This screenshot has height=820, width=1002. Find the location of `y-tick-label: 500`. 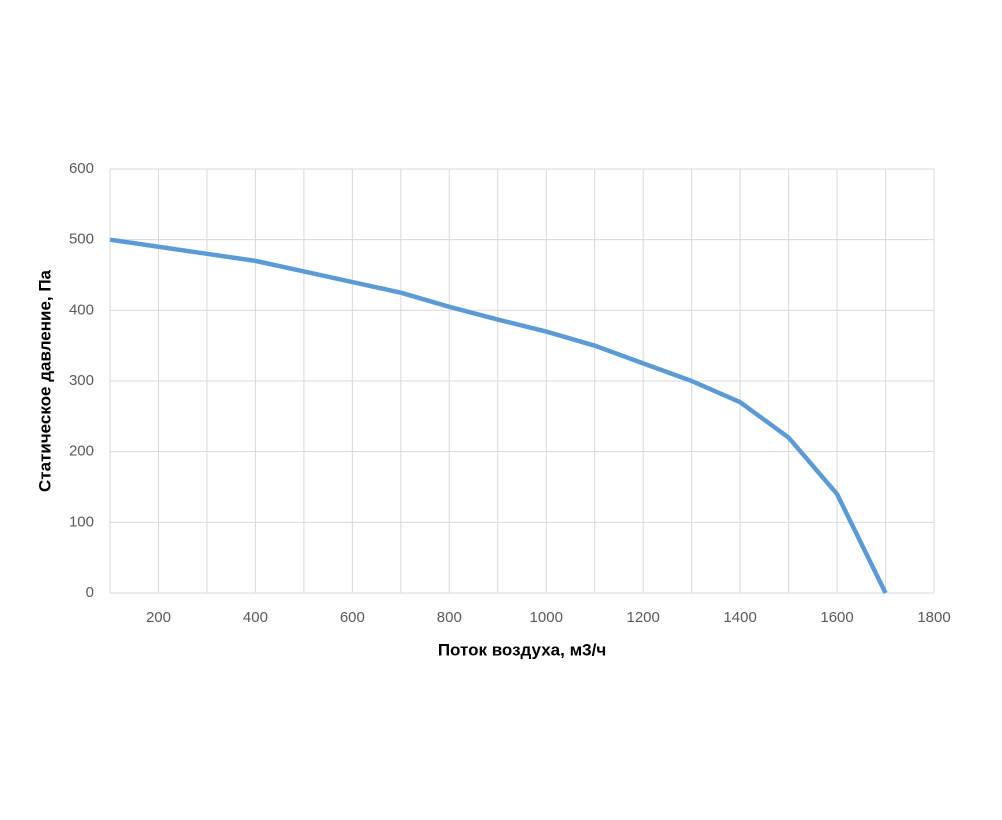

y-tick-label: 500 is located at coordinates (81, 239).